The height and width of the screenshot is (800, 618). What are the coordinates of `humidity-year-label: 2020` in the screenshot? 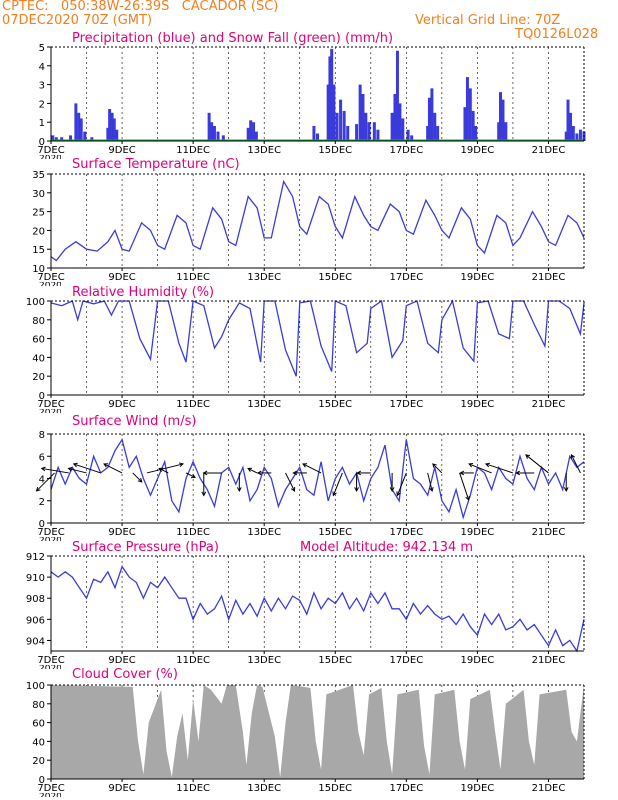 It's located at (50, 413).